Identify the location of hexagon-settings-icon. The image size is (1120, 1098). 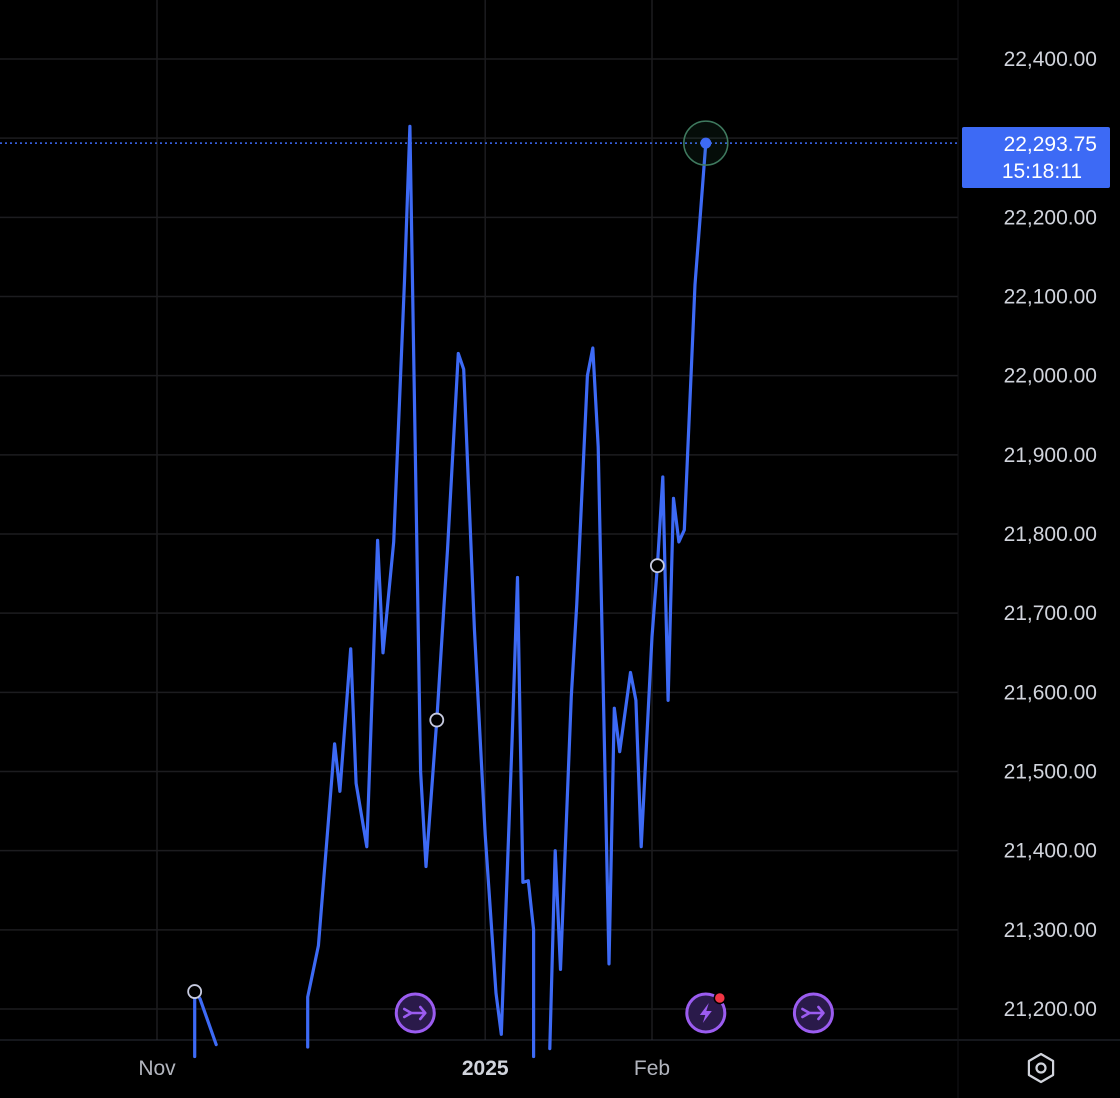
(1041, 1068).